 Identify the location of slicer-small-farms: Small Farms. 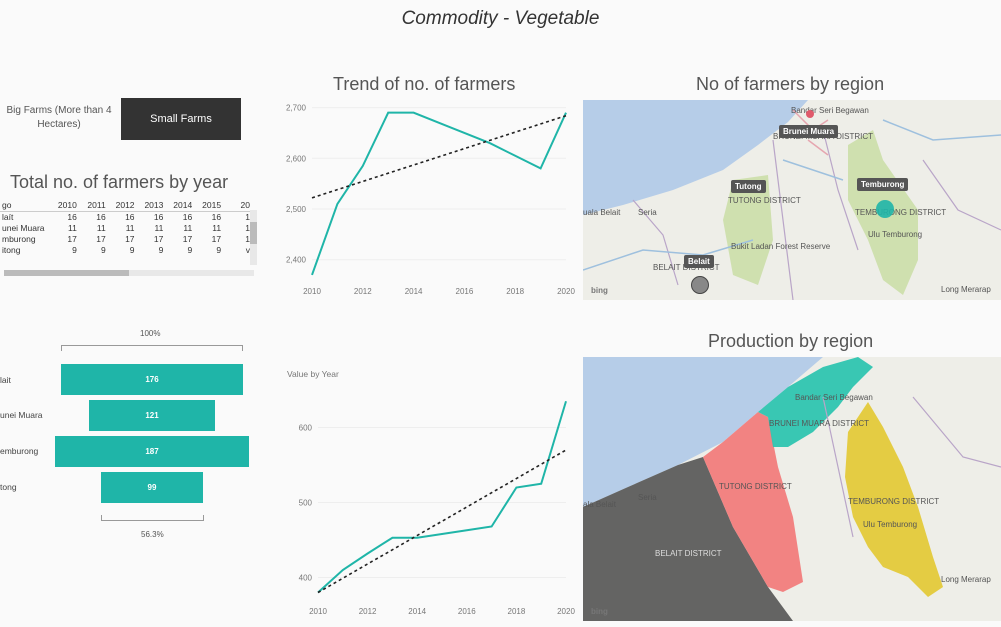
(181, 119).